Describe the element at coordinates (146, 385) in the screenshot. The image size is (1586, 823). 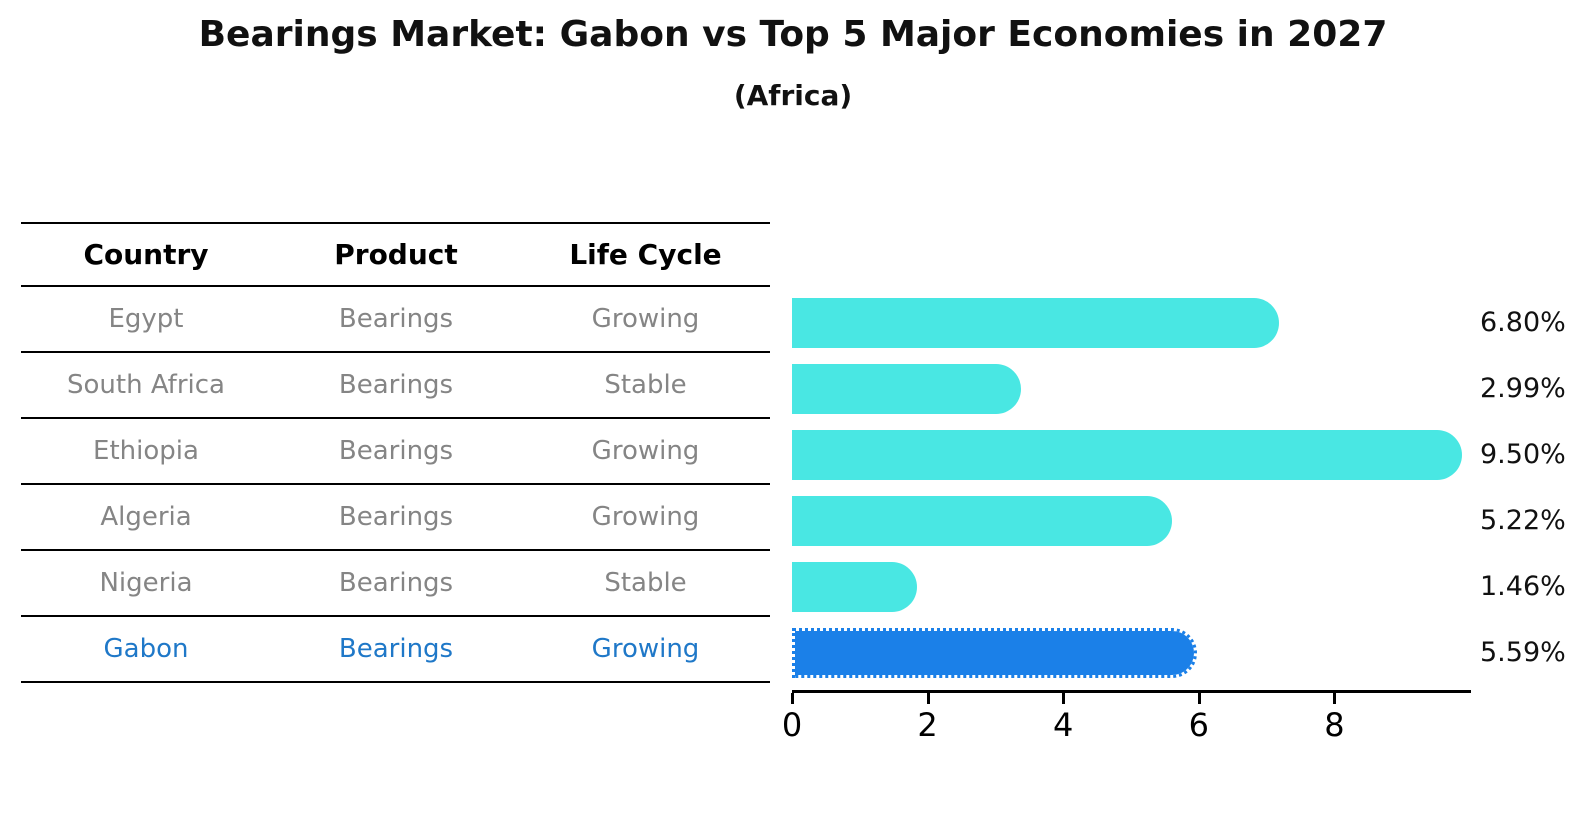
I see `cell-country: South Africa` at that location.